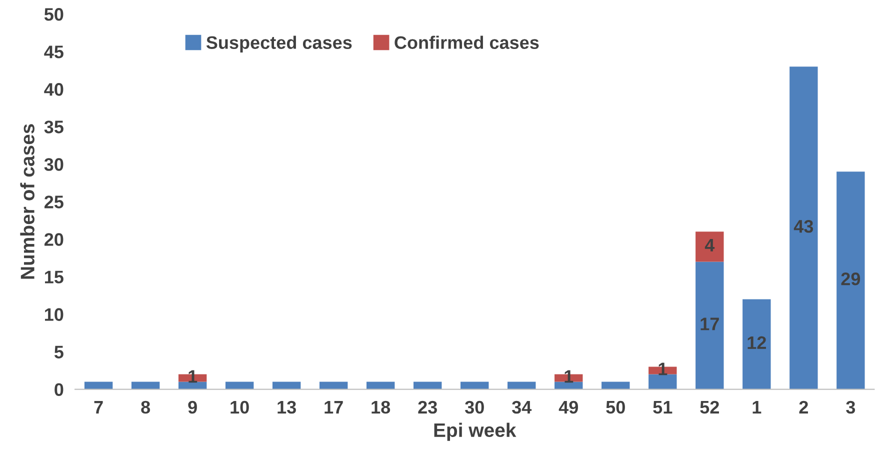 This screenshot has height=469, width=883. What do you see at coordinates (851, 407) in the screenshot?
I see `x-tick-label: 3` at bounding box center [851, 407].